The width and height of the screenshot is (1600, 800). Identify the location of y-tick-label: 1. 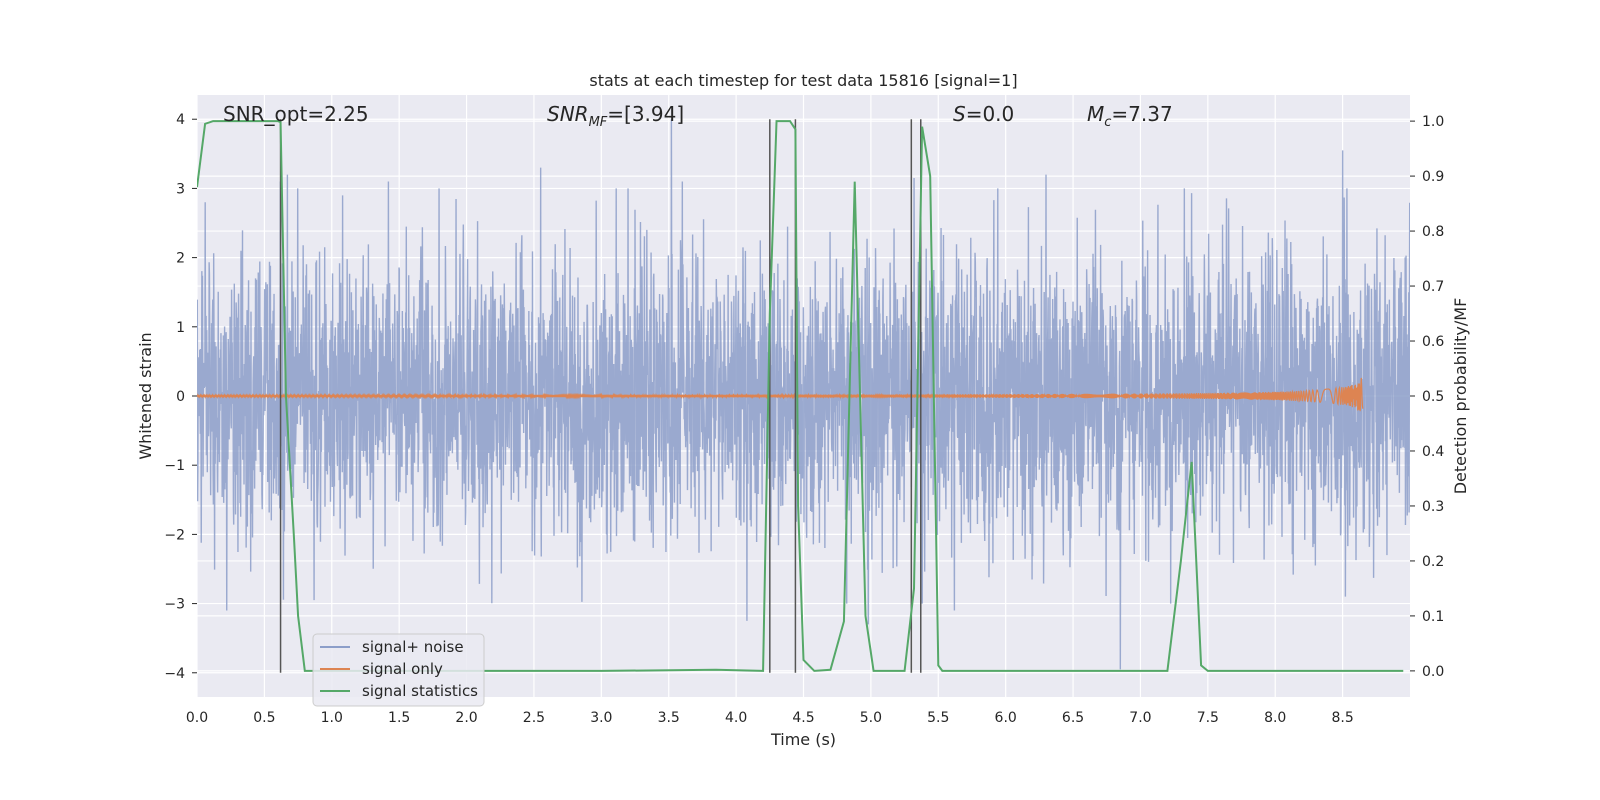
(180, 328).